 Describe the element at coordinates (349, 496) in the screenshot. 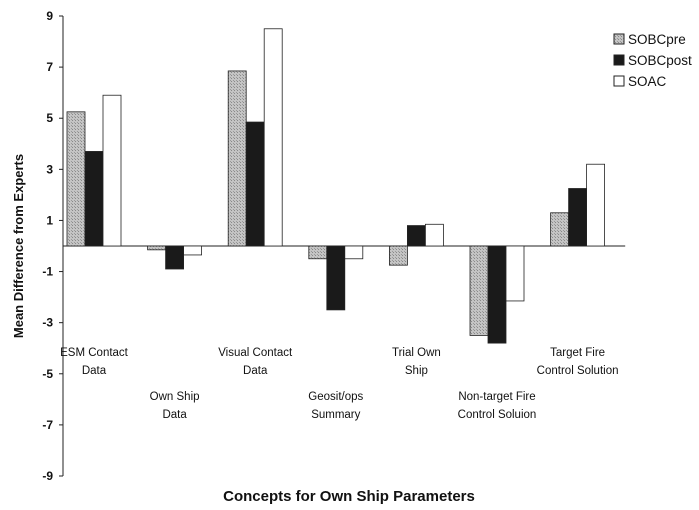

I see `x-axis-title: Concepts for Own Ship Parameters` at that location.